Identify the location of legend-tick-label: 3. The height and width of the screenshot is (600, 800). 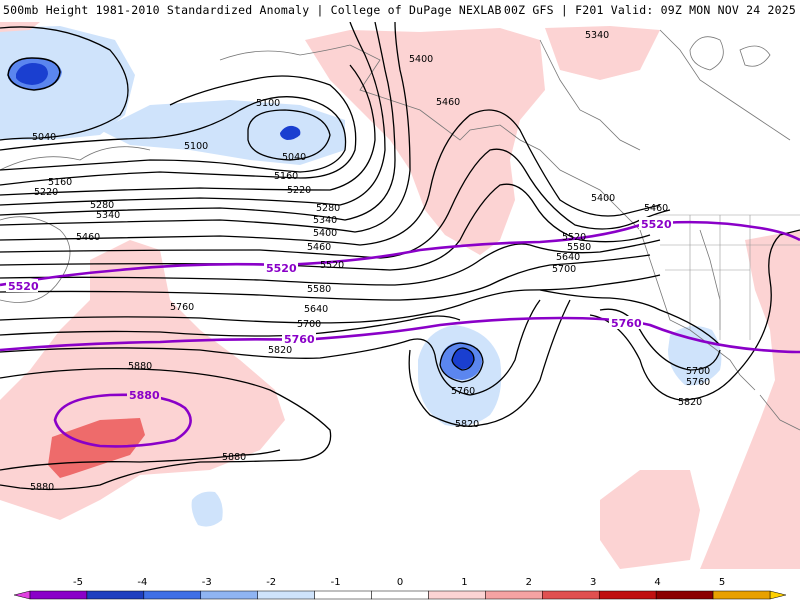
(593, 582).